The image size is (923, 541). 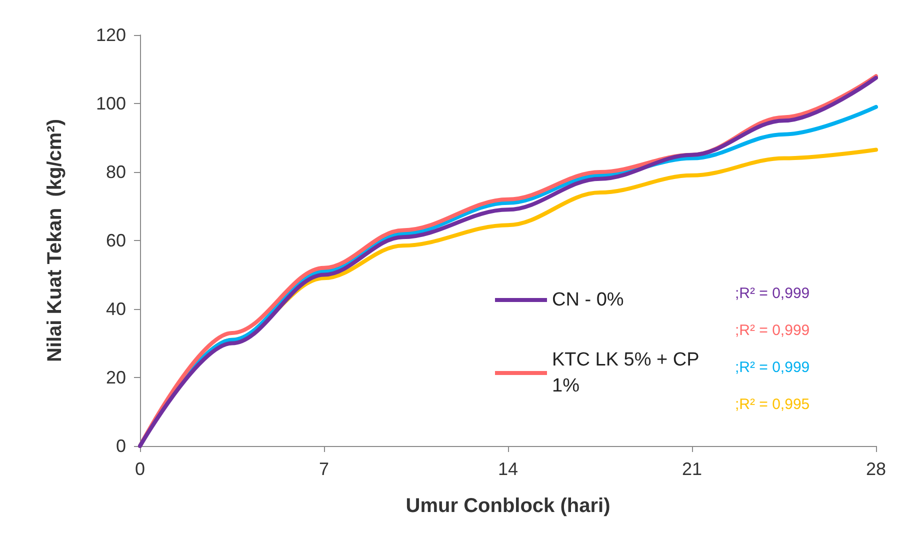 What do you see at coordinates (508, 469) in the screenshot?
I see `x-tick-label: 14` at bounding box center [508, 469].